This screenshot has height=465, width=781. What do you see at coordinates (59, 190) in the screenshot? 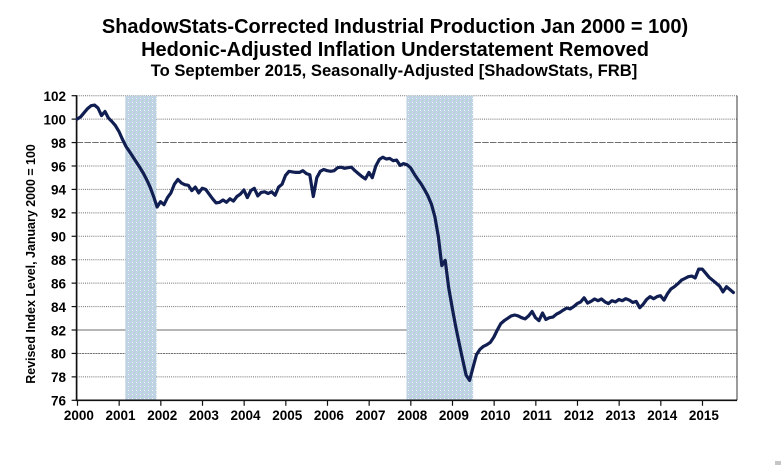
I see `svg-text: 94` at bounding box center [59, 190].